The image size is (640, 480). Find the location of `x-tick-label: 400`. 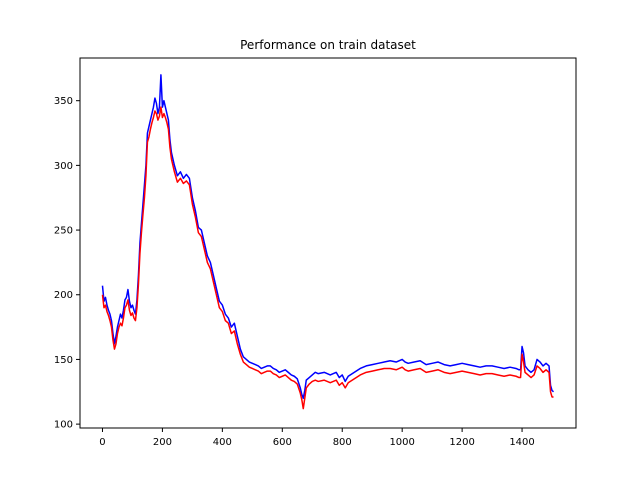

x-tick-label: 400 is located at coordinates (222, 442).